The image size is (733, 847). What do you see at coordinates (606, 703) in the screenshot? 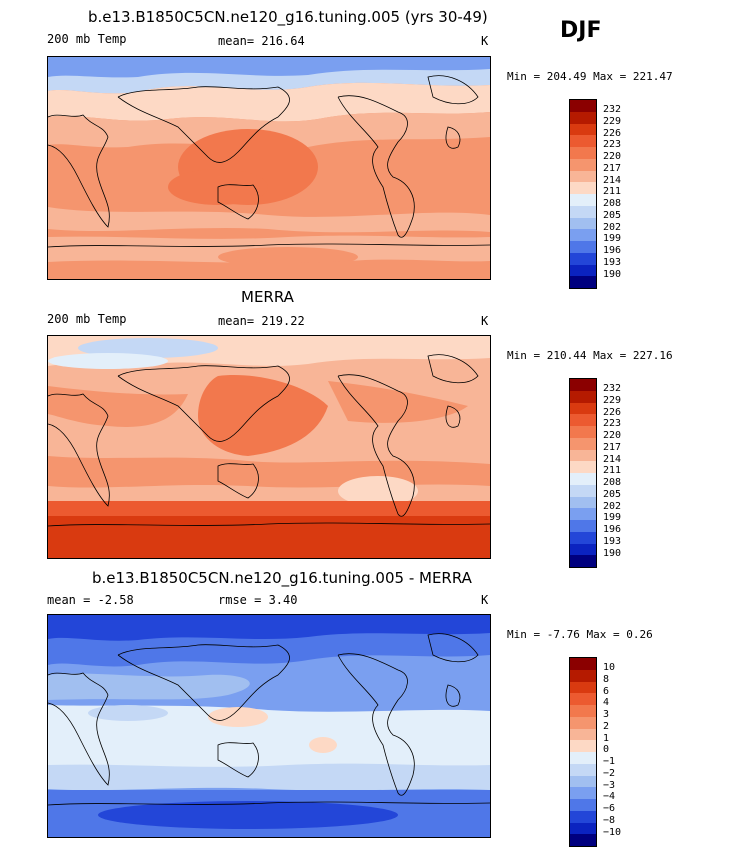
I see `colorbar-tick-label: 4` at bounding box center [606, 703].